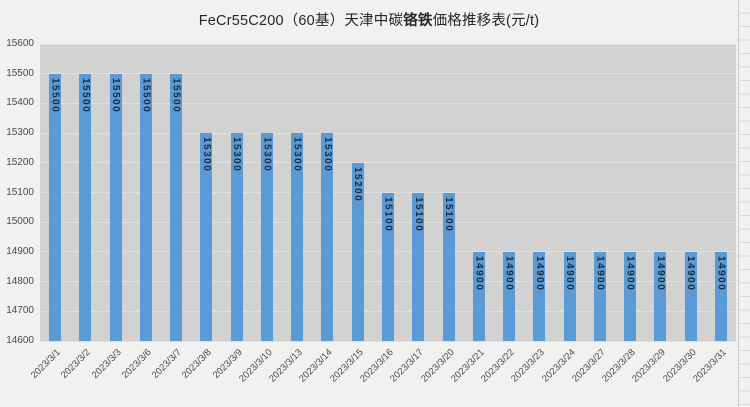 This screenshot has width=750, height=407. I want to click on x-tick-label: 2023/3/22, so click(498, 366).